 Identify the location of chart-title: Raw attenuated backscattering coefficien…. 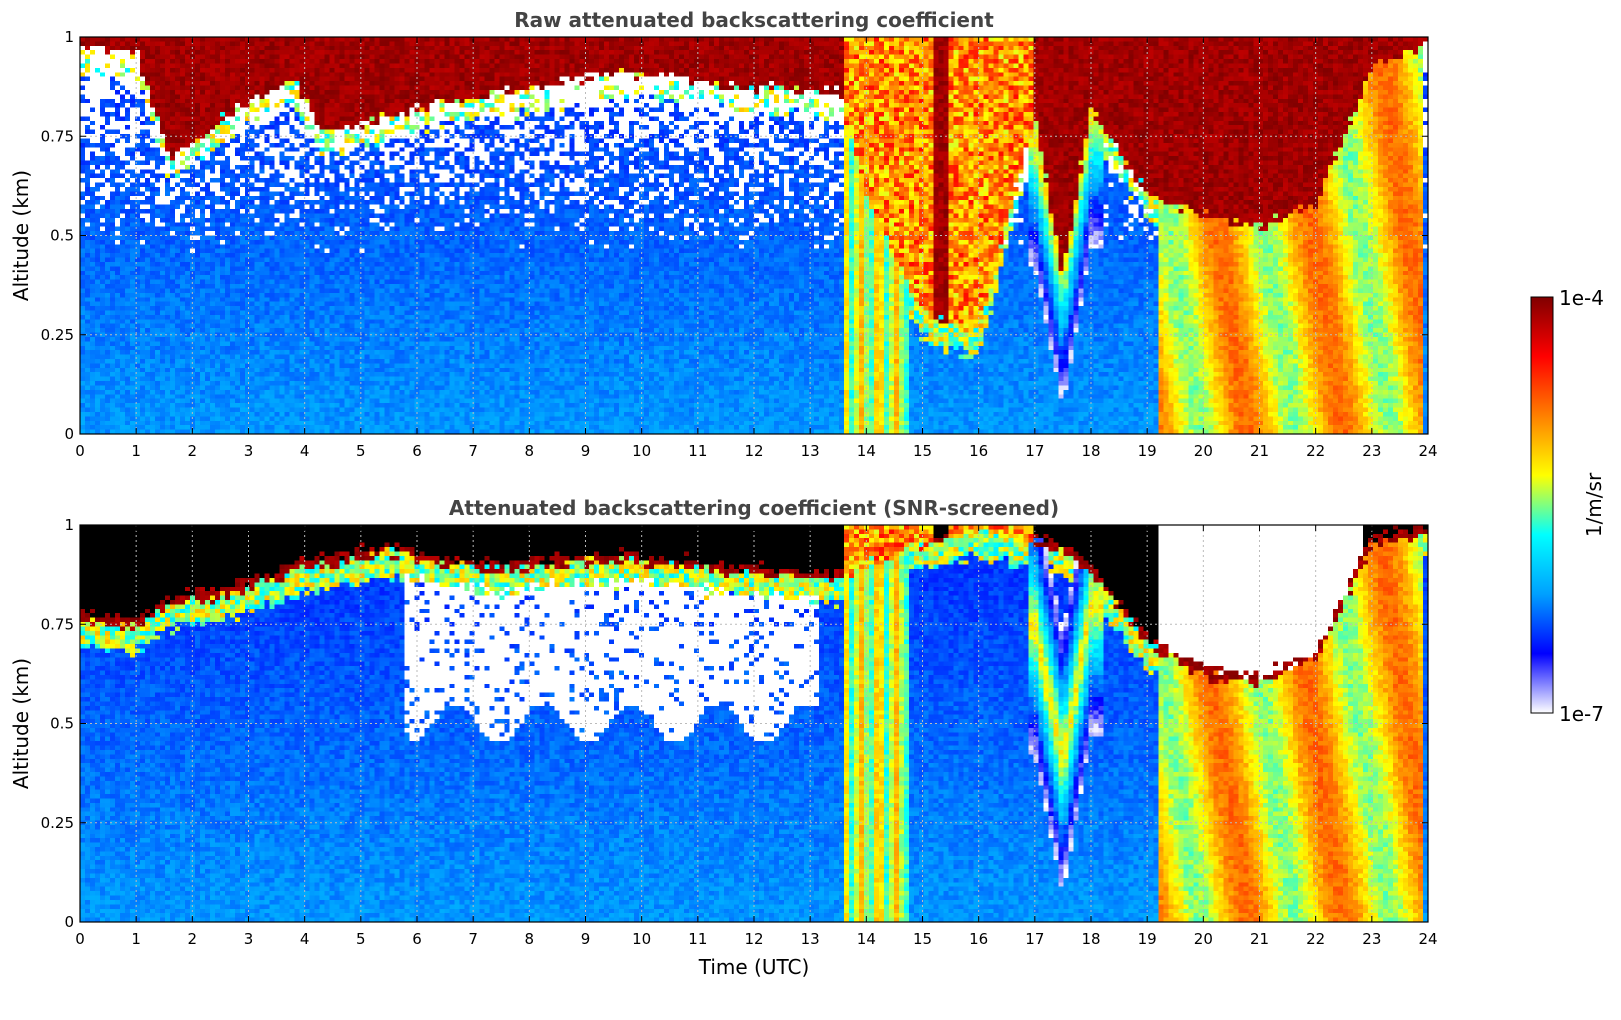
(754, 20).